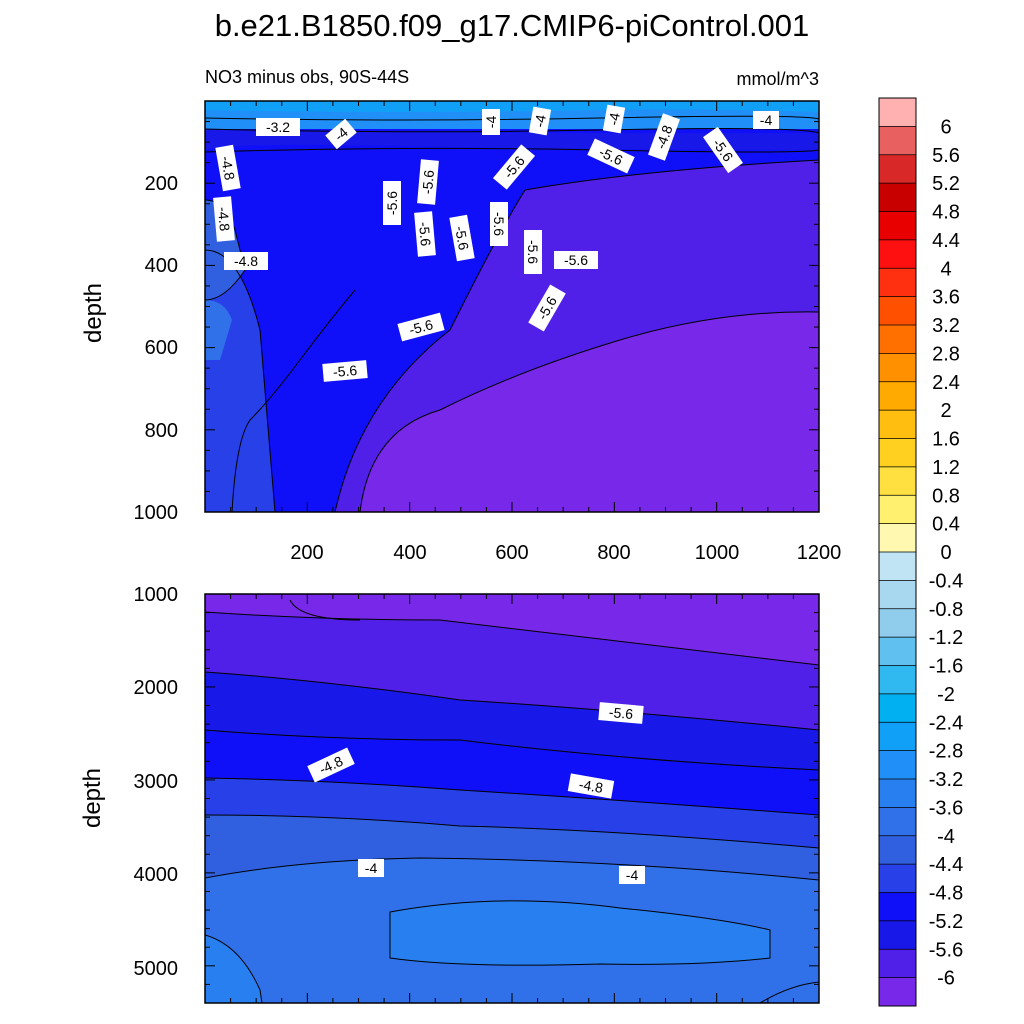 The image size is (1024, 1024). I want to click on x-tick-label: 1200, so click(819, 553).